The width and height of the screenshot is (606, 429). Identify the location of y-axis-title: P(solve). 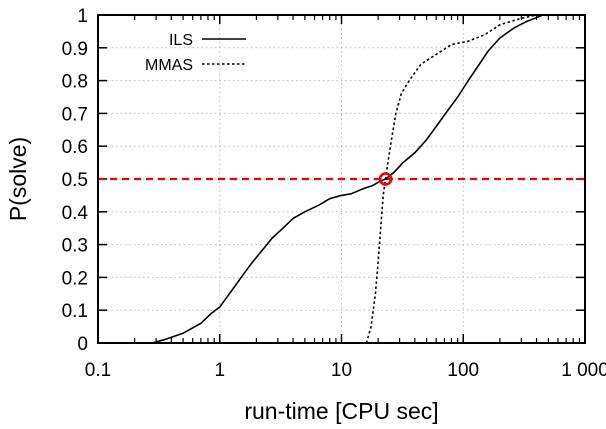
(18, 179).